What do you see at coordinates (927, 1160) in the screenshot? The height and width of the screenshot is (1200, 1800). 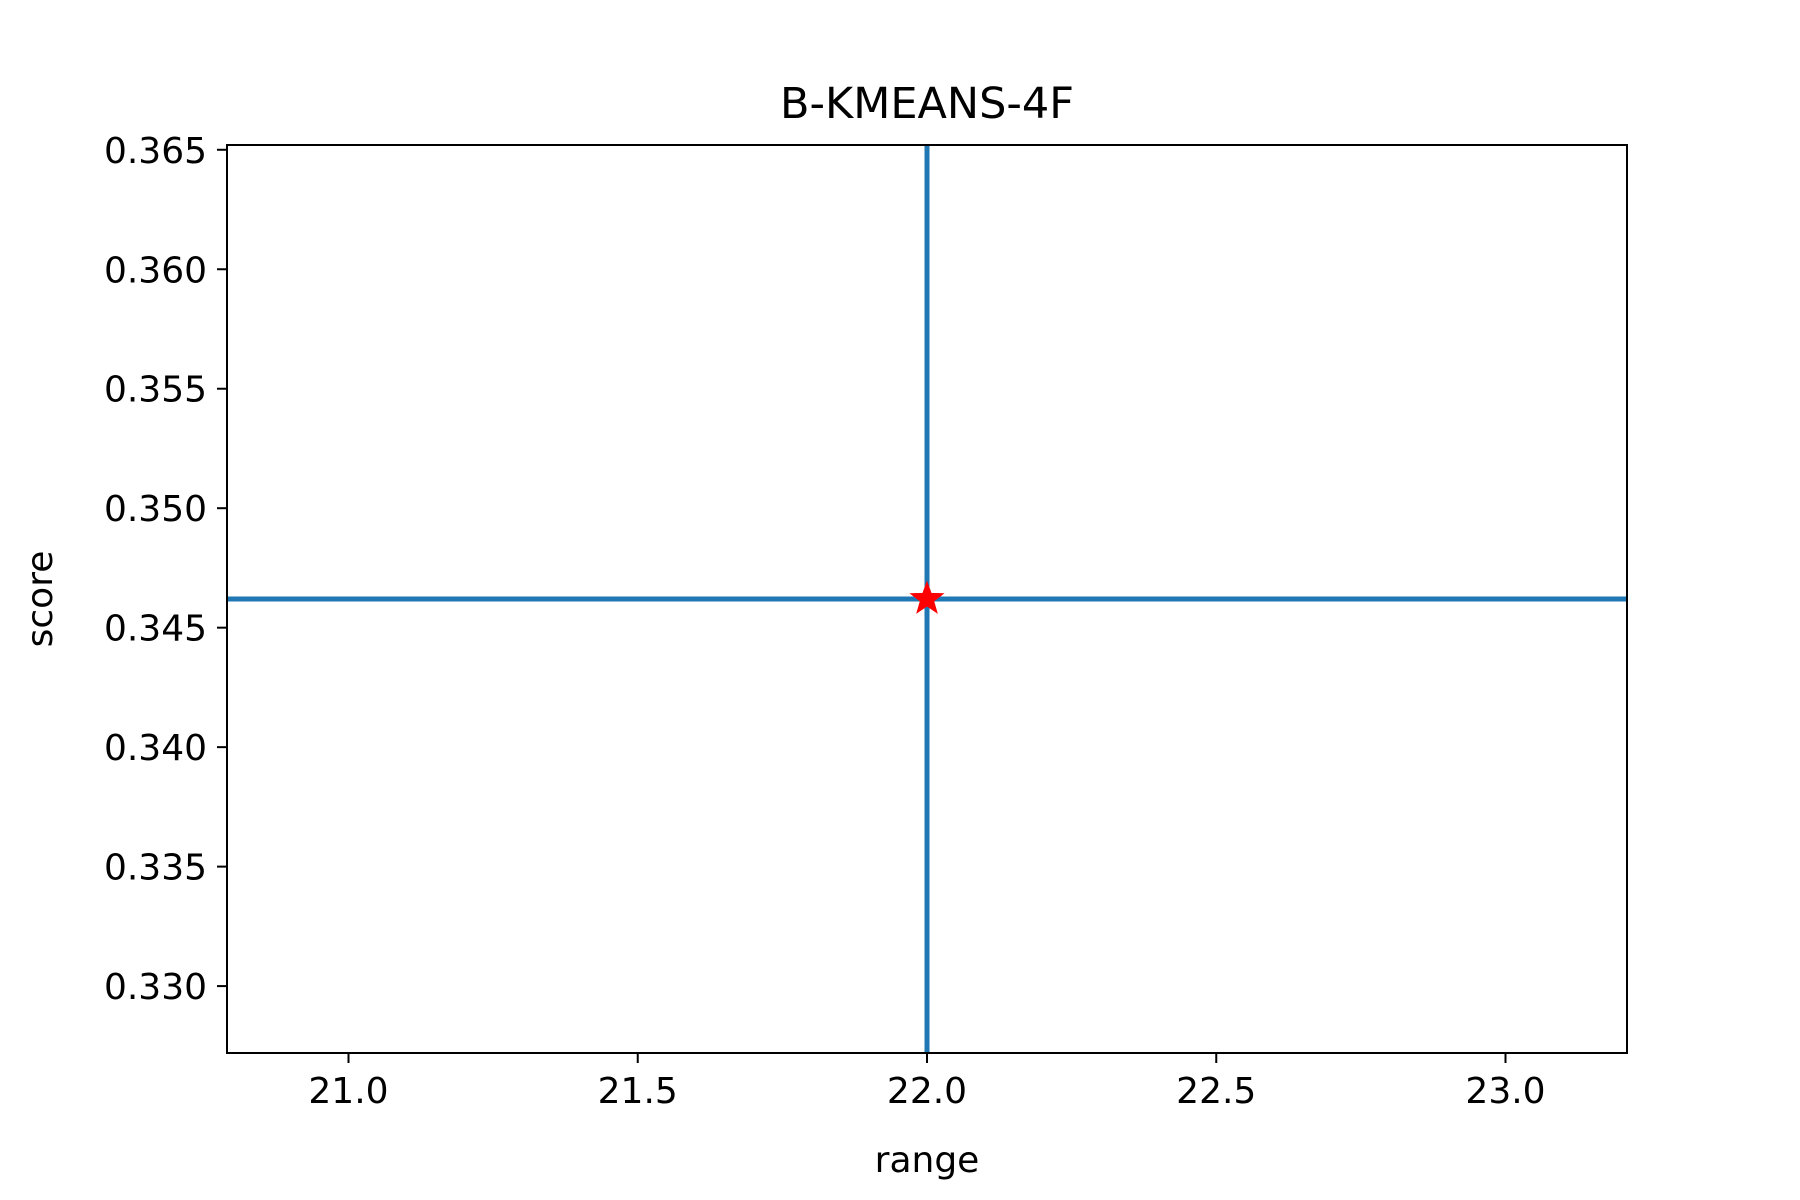 I see `x-axis-label: range` at bounding box center [927, 1160].